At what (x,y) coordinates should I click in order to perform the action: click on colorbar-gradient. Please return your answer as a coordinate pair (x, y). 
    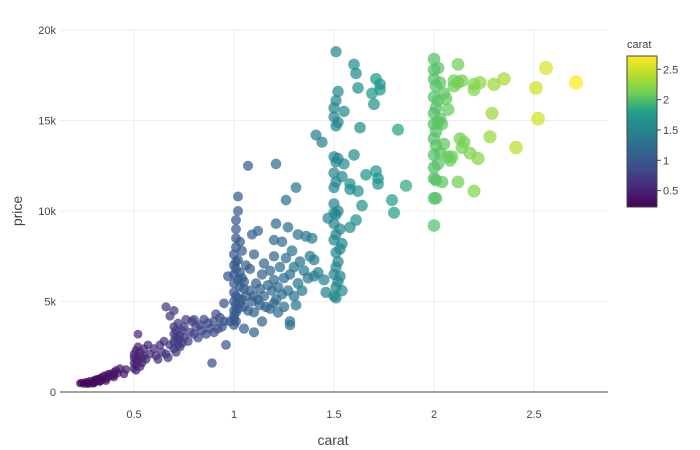
    Looking at the image, I should click on (642, 131).